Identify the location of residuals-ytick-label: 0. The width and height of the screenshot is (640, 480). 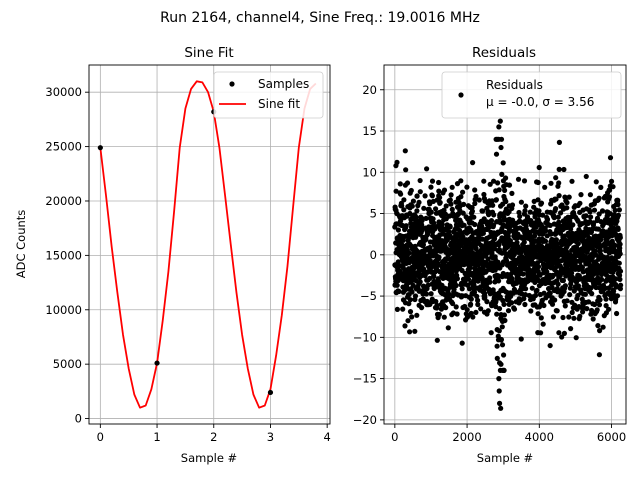
(373, 255).